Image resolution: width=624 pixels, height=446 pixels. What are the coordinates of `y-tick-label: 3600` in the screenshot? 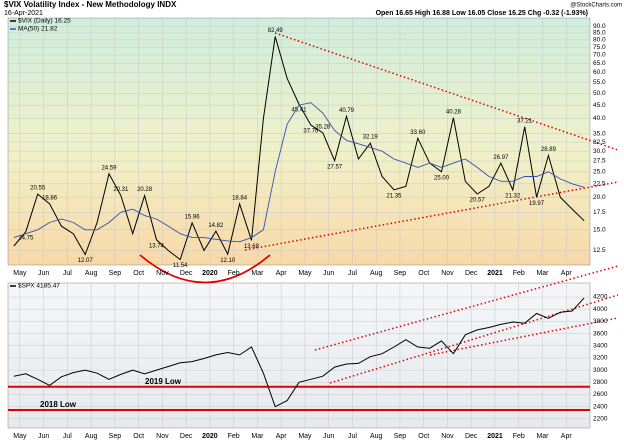 It's located at (600, 333).